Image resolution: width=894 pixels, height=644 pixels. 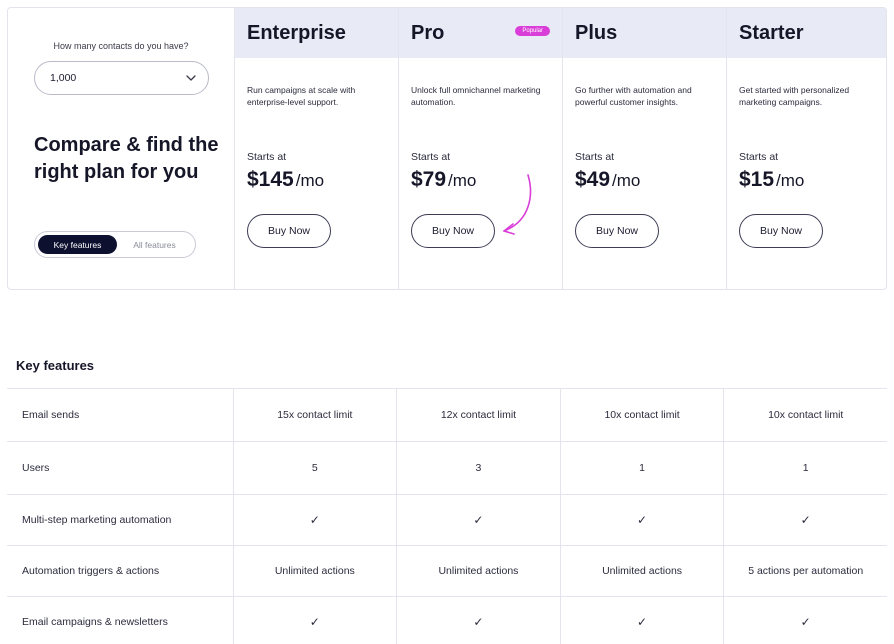 I want to click on price-amount: $15, so click(x=757, y=179).